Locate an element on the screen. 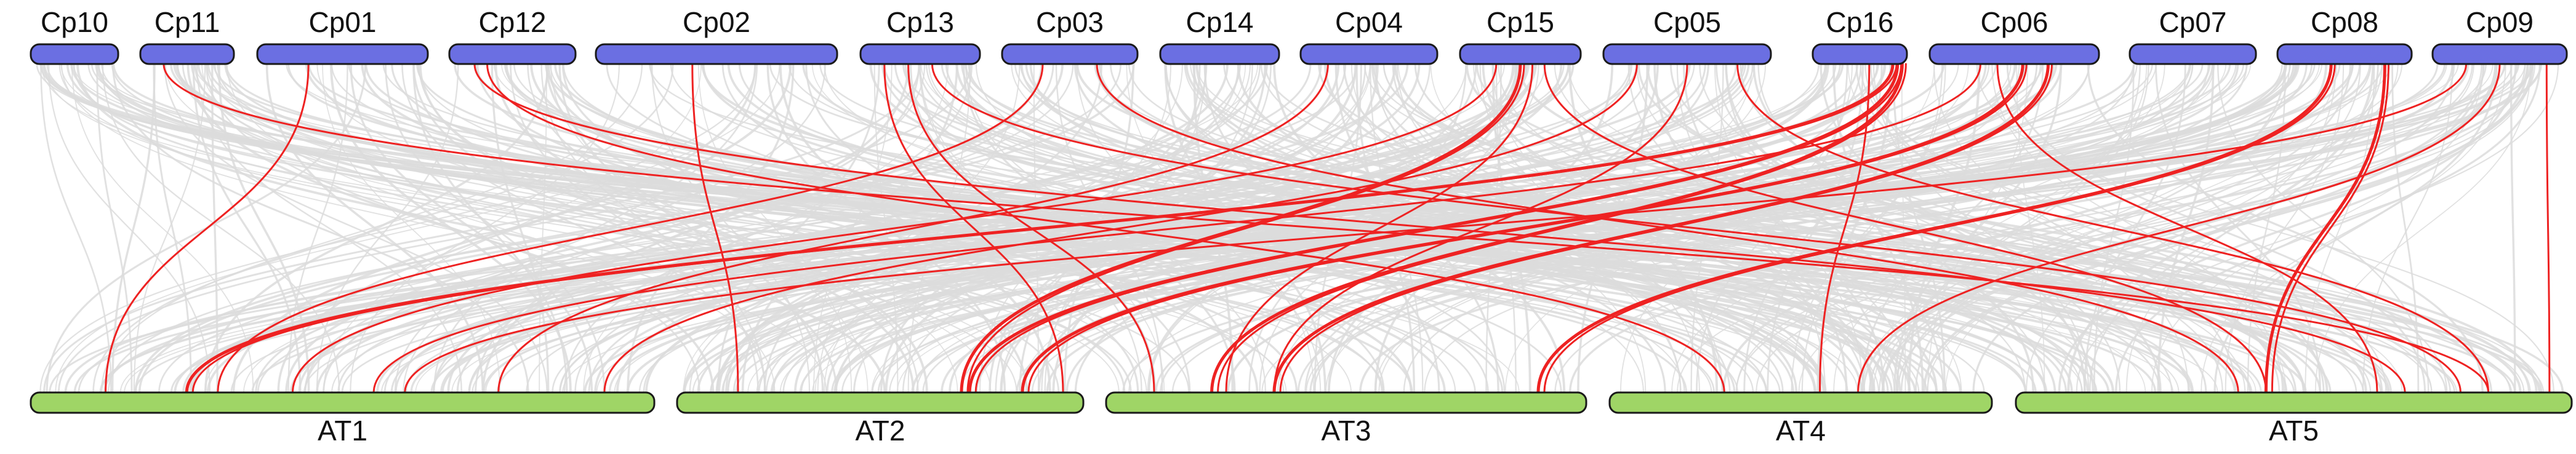 The image size is (2576, 454). chromosome-label-cp05: Cp05 is located at coordinates (1687, 22).